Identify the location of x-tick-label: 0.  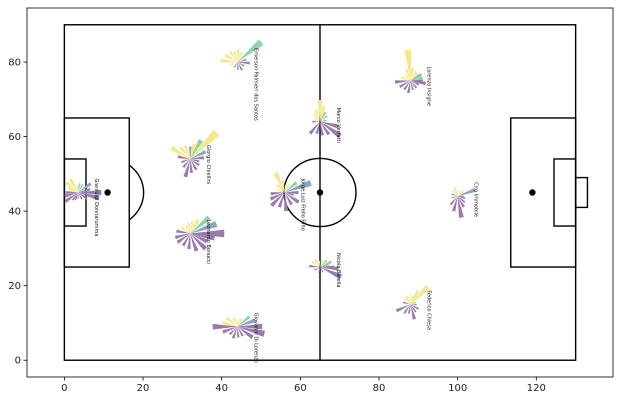
(64, 388).